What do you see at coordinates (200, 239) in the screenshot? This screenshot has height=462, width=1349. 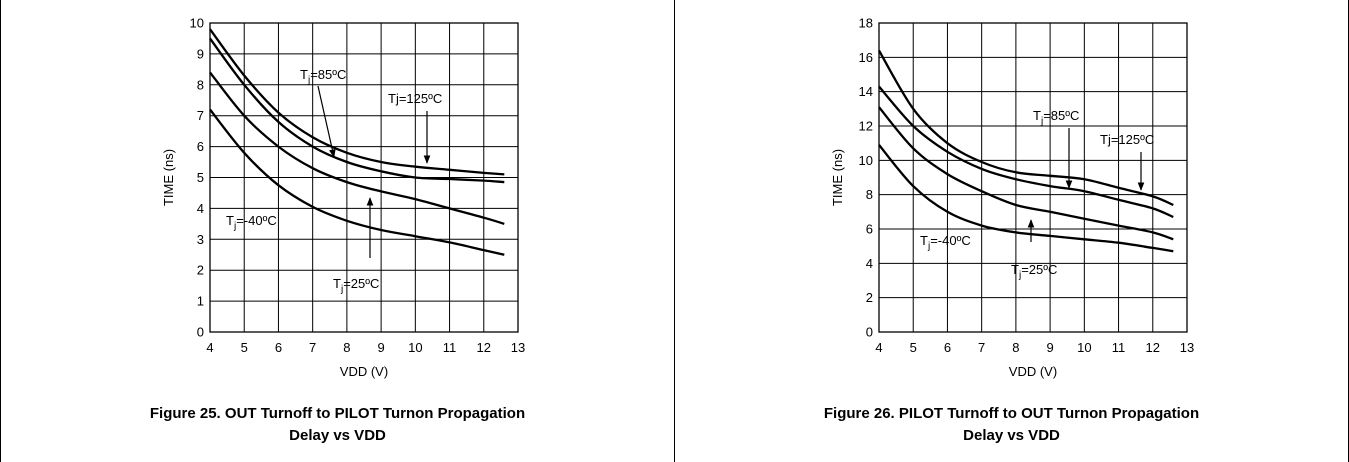 I see `y-tick-label: 3` at bounding box center [200, 239].